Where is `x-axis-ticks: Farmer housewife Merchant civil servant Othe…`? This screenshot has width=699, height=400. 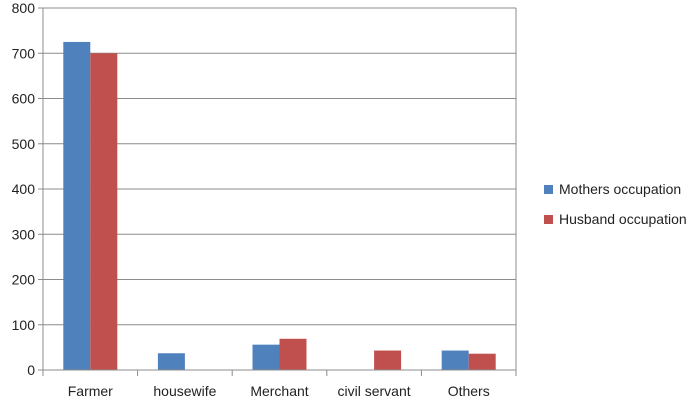 x-axis-ticks: Farmer housewife Merchant civil servant Othe… is located at coordinates (279, 391).